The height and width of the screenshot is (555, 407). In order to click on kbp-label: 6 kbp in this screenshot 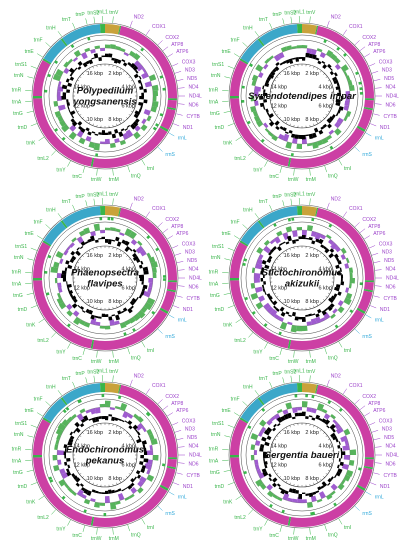, I will do `click(324, 288)`.